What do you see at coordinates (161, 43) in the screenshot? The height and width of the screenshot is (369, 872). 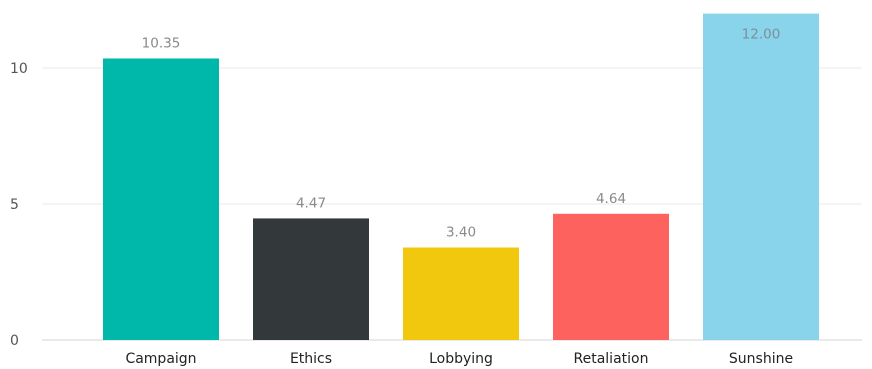 I see `data-label-campaign: 10.35` at bounding box center [161, 43].